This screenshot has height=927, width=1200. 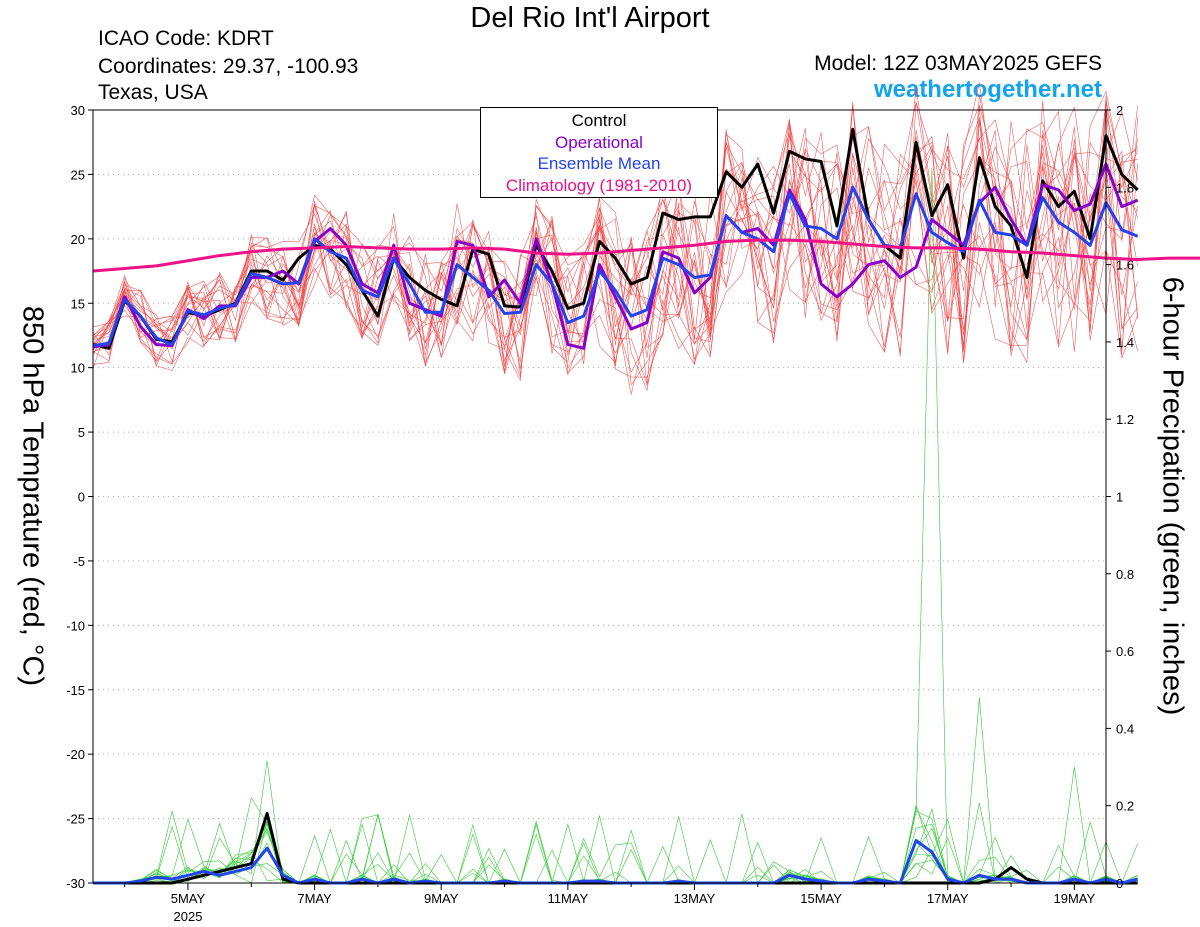 I want to click on x-tick-label: 9MAY, so click(x=441, y=898).